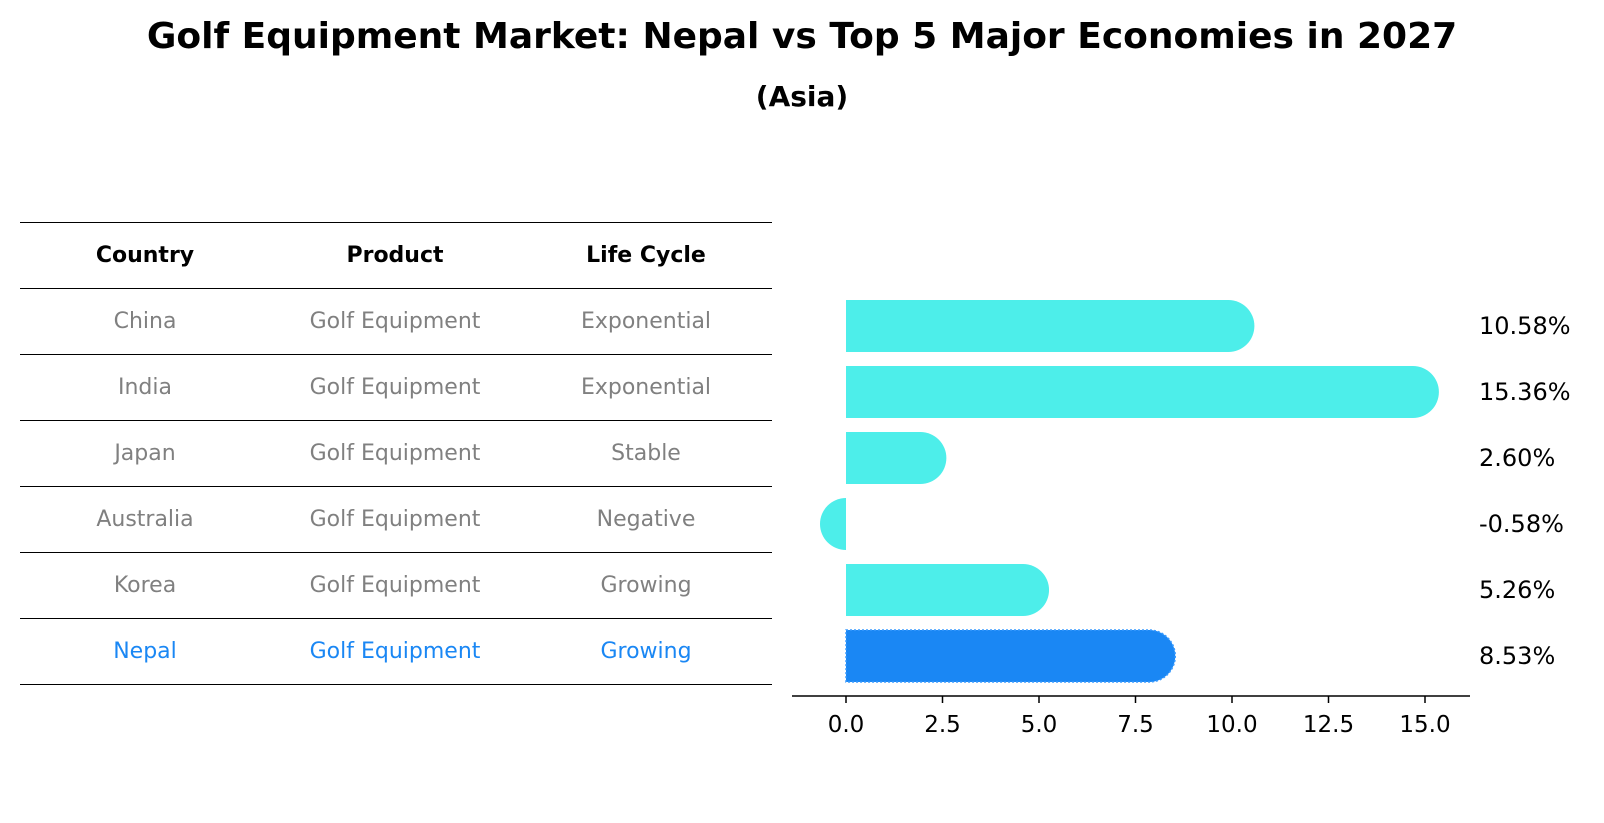 This screenshot has width=1604, height=823. What do you see at coordinates (846, 725) in the screenshot?
I see `x-tick-label: 0.0` at bounding box center [846, 725].